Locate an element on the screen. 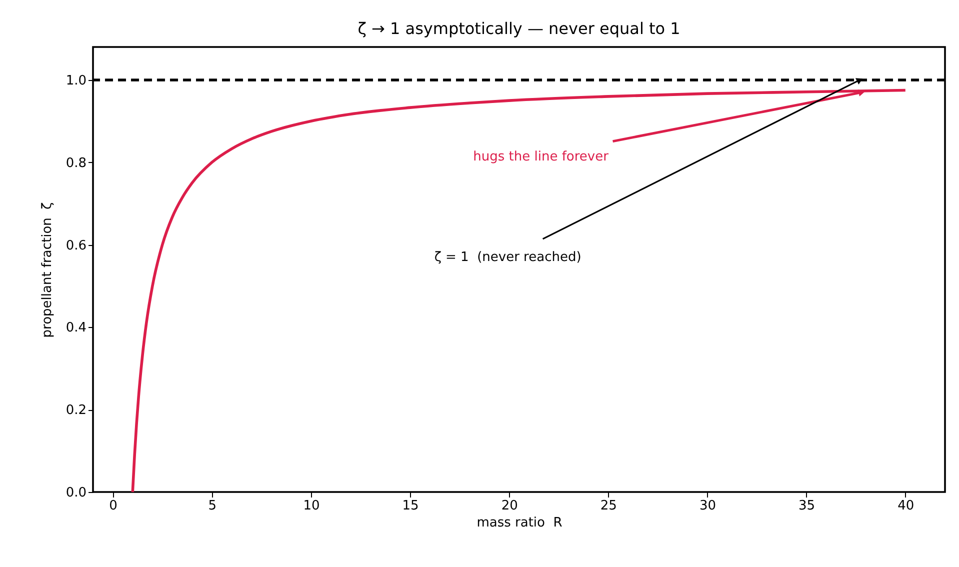 Image resolution: width=959 pixels, height=567 pixels. y-tick-label: 0.0 is located at coordinates (76, 493).